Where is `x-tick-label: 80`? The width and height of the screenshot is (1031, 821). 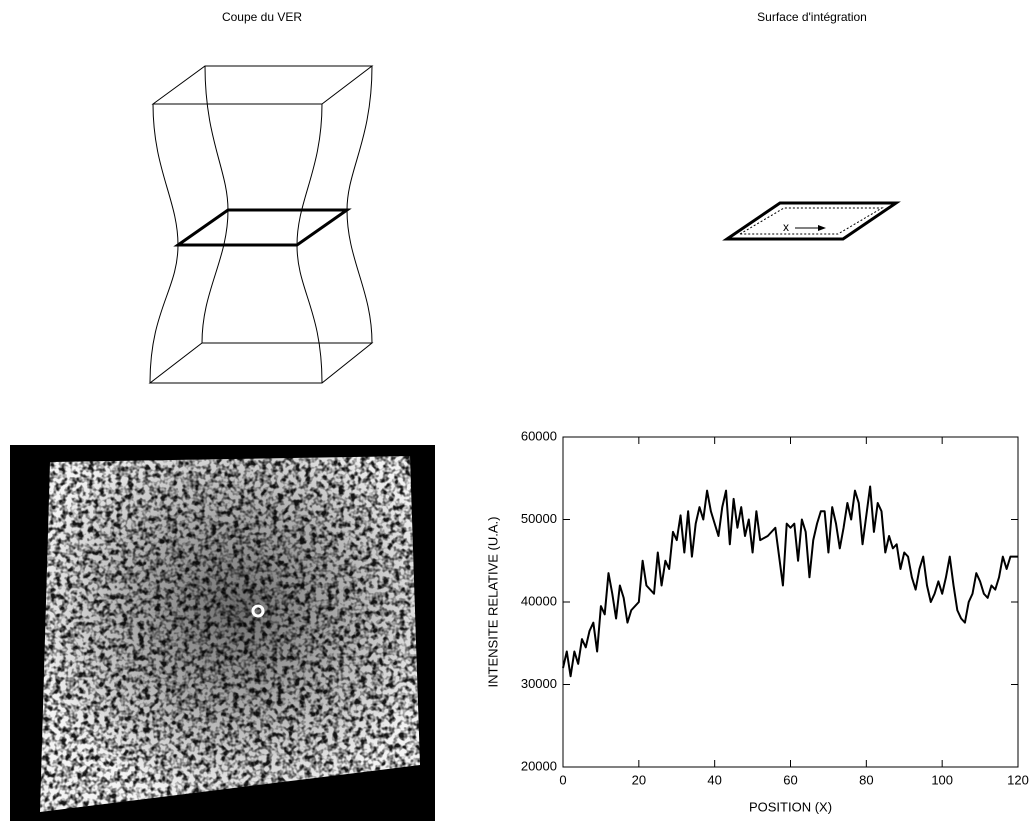
x-tick-label: 80 is located at coordinates (866, 779).